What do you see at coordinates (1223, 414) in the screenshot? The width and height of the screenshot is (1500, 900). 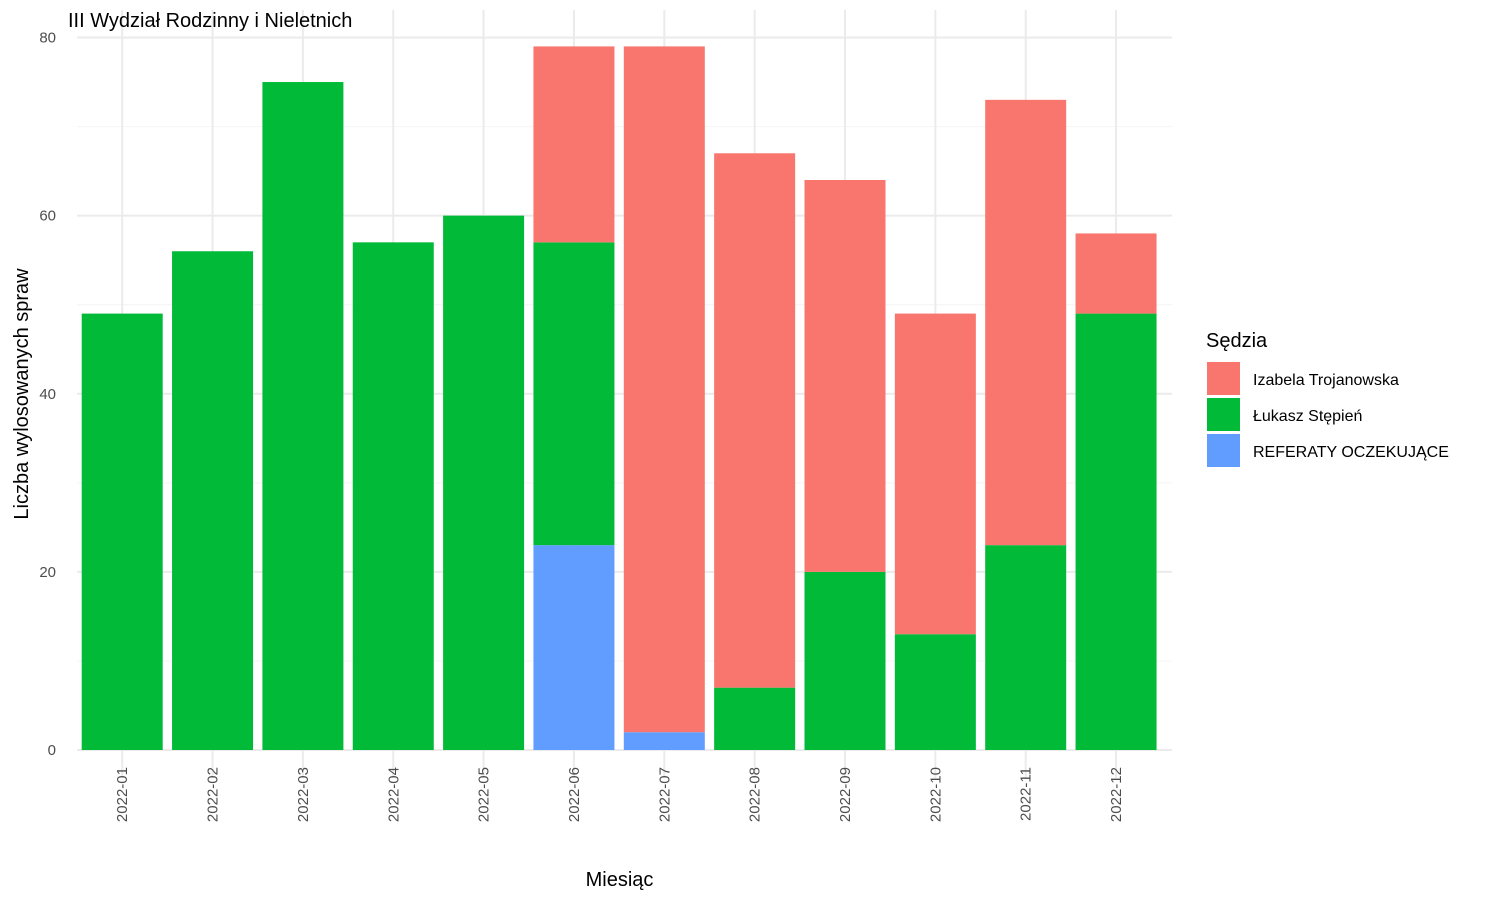 I see `legend-key-łukasz-stępień` at bounding box center [1223, 414].